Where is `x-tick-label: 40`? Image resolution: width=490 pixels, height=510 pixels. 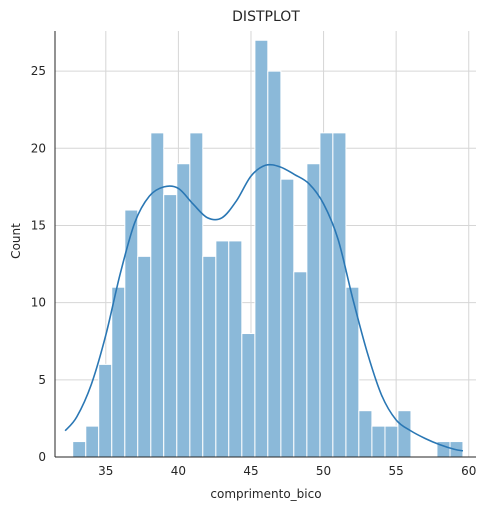
x-tick-label: 40 is located at coordinates (178, 471).